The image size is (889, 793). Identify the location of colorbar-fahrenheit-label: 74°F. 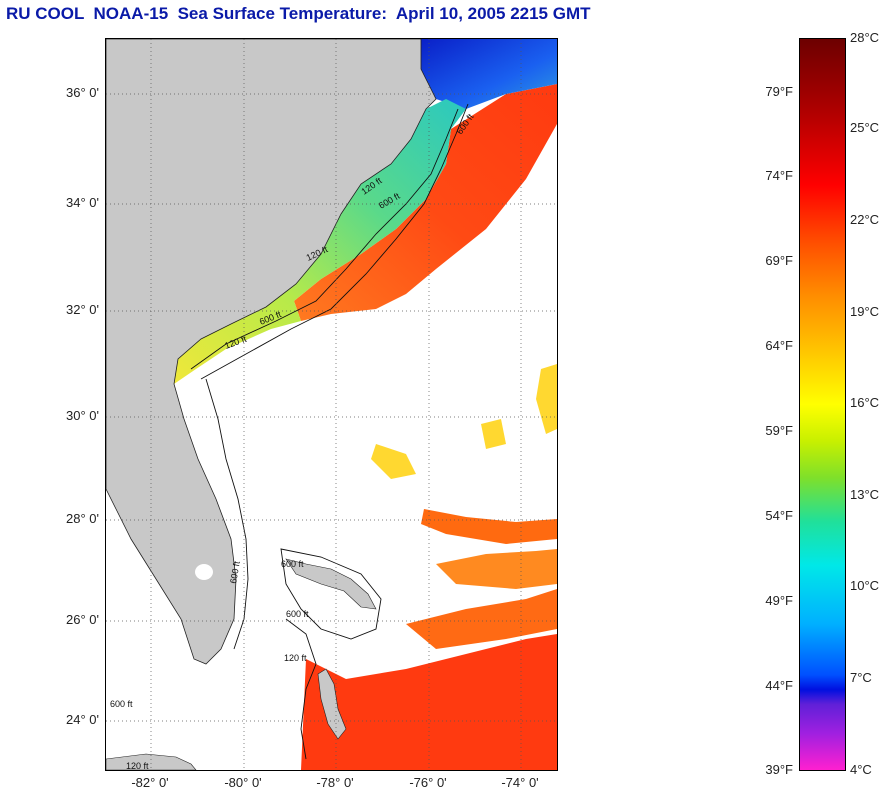
(779, 175).